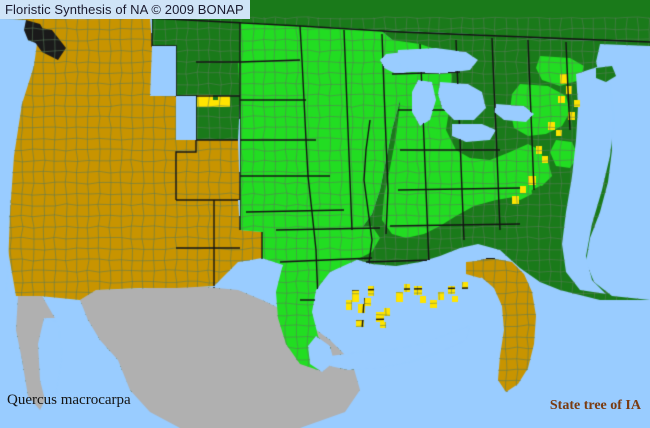 This screenshot has width=650, height=428. What do you see at coordinates (125, 9) in the screenshot?
I see `map-title: Floristic Synthesis of NA © 2009 BONAP` at bounding box center [125, 9].